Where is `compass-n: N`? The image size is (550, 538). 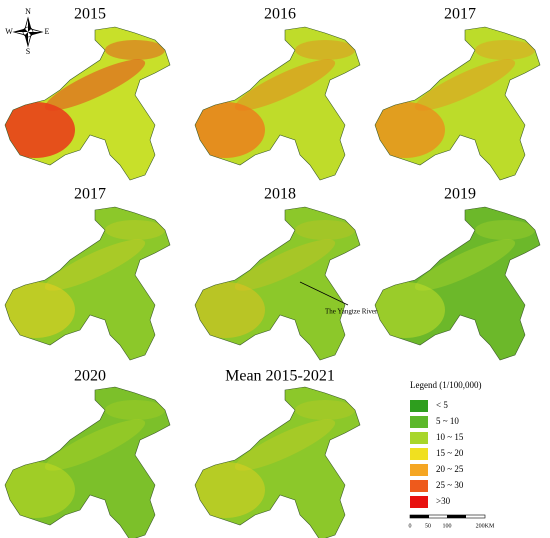
compass-n: N is located at coordinates (28, 11).